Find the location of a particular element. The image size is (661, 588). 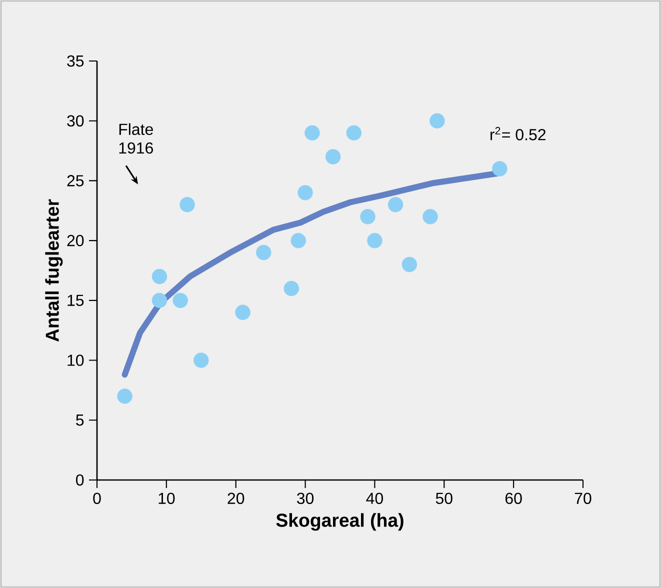

x-tick-label: 0 is located at coordinates (97, 498).